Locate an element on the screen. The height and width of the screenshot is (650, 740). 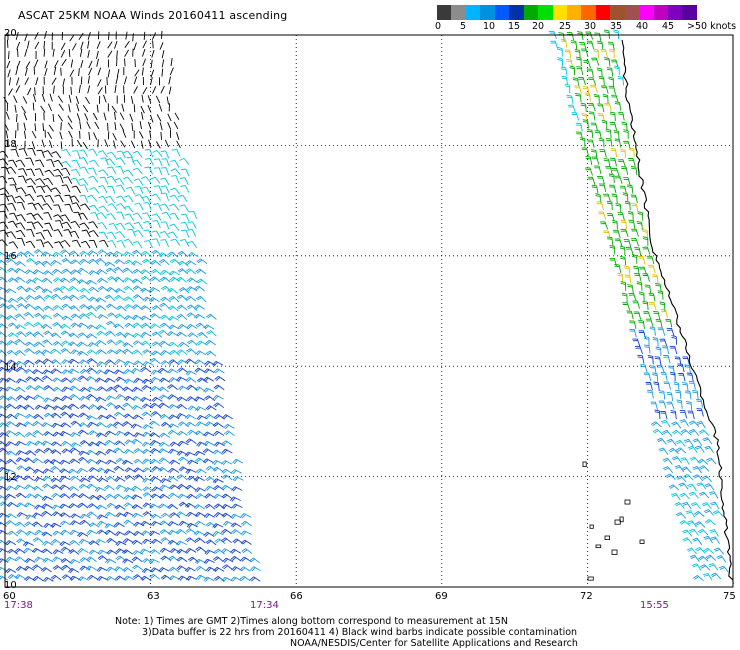
wind-speed-colorbar is located at coordinates (567, 12).